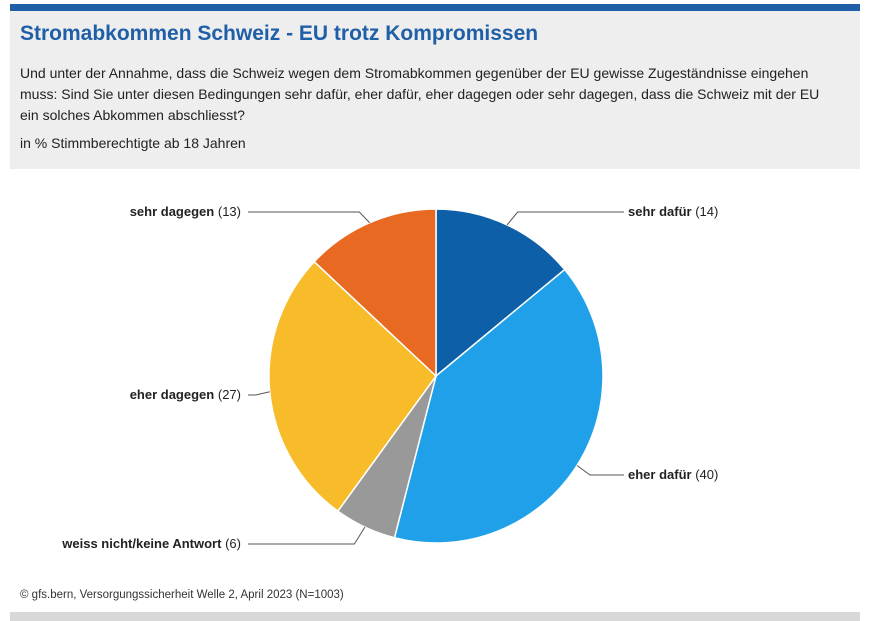 The height and width of the screenshot is (621, 873). Describe the element at coordinates (142, 543) in the screenshot. I see `slice-label-text: weiss nicht/keine Antwort` at that location.